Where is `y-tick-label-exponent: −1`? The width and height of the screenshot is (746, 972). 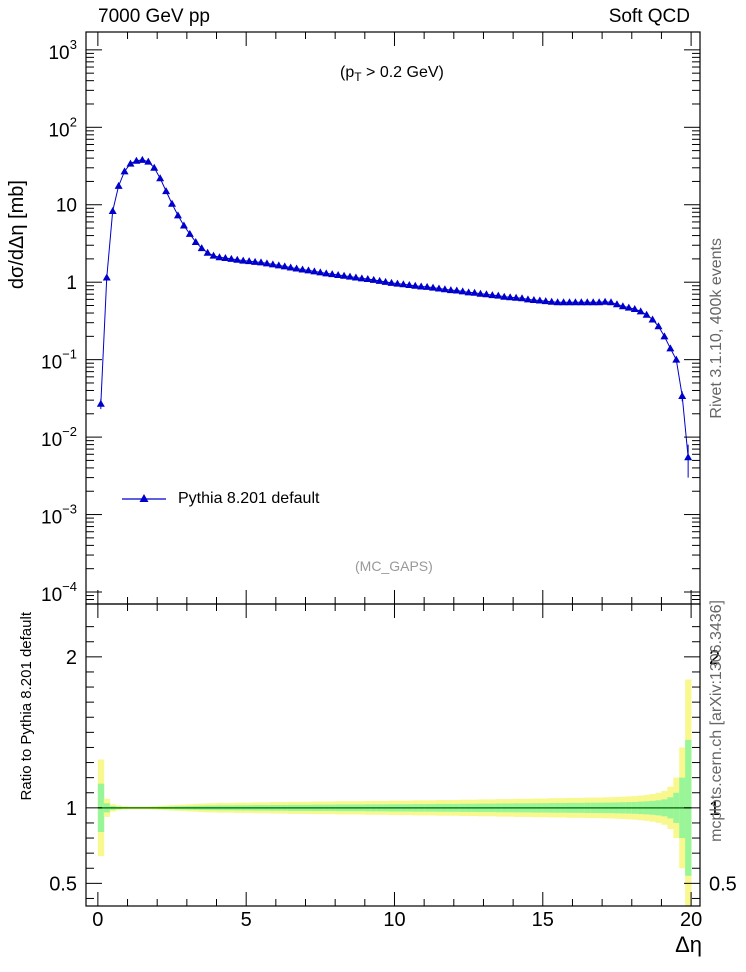
y-tick-label-exponent: −1 is located at coordinates (69, 354).